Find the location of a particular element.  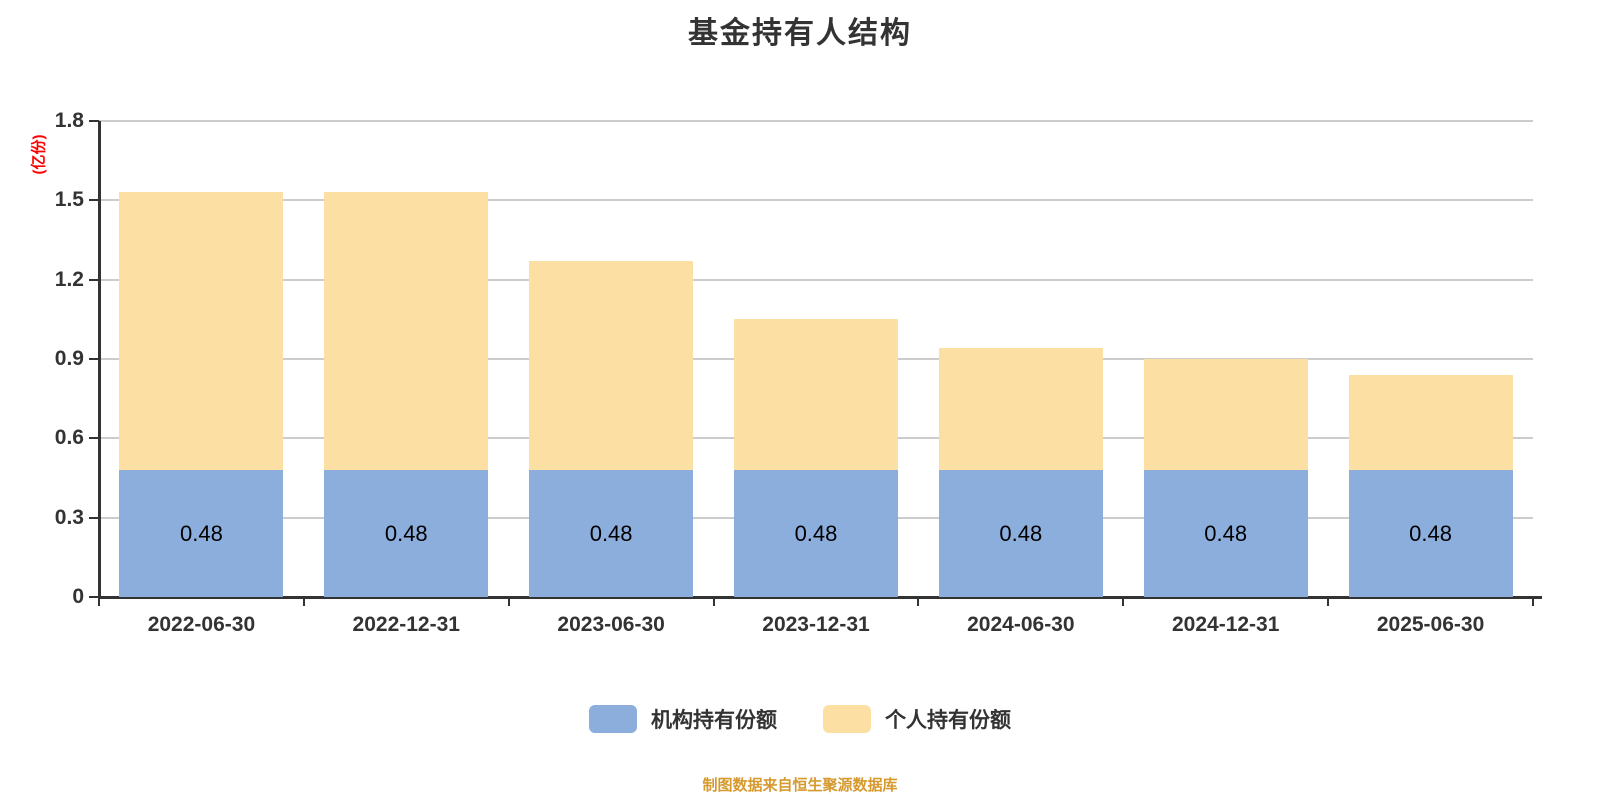

legend: 机构持有份额 个人持有份额 is located at coordinates (800, 719).